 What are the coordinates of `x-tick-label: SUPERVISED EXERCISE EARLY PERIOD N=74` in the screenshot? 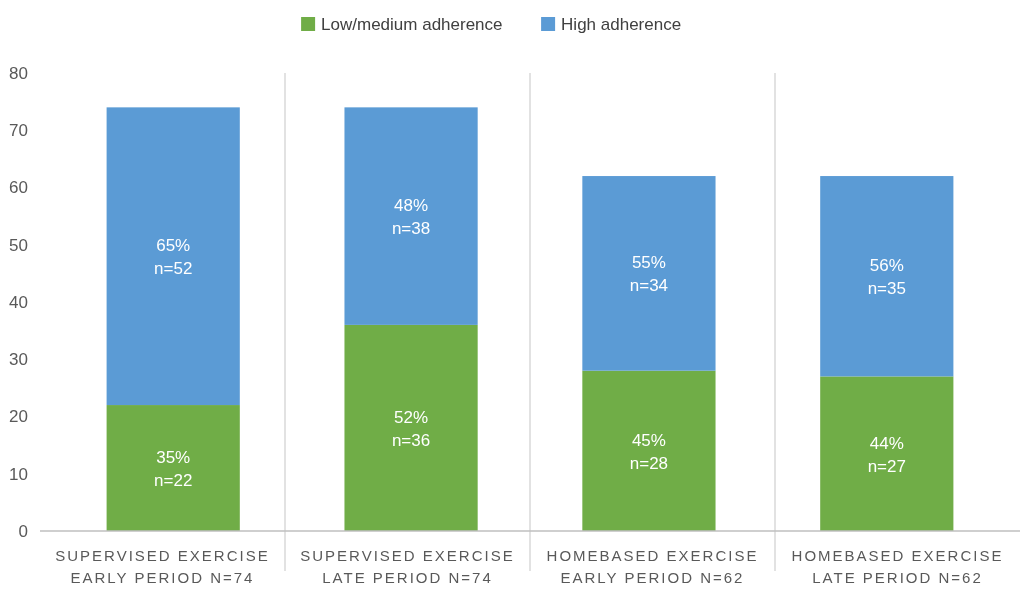 It's located at (162, 566).